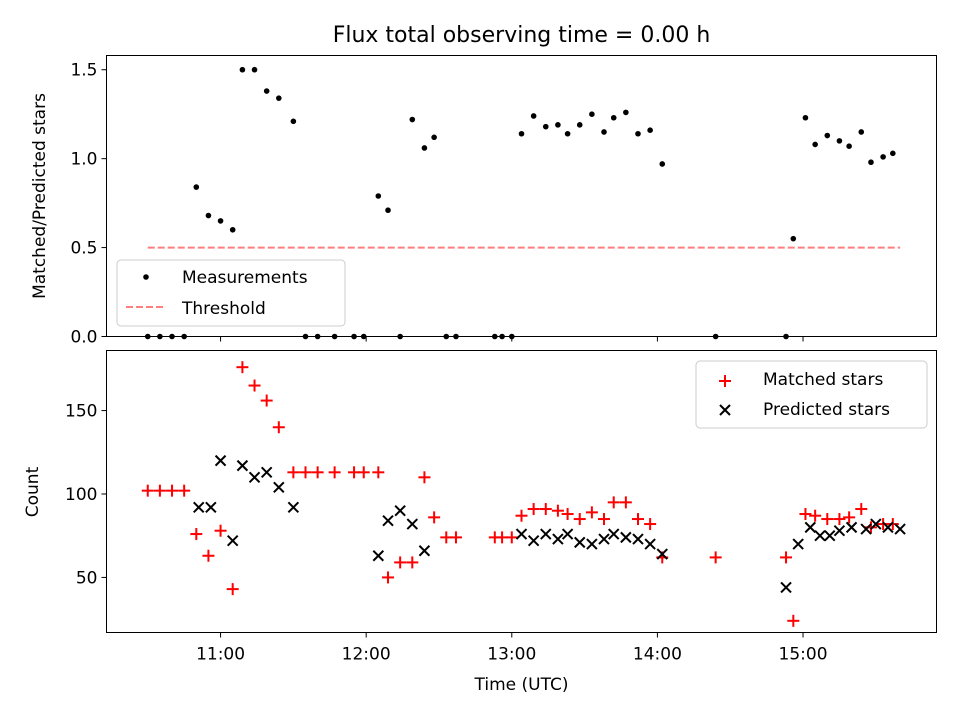 This screenshot has width=960, height=724. What do you see at coordinates (220, 655) in the screenshot?
I see `bottom-x-tick-label: 11:00` at bounding box center [220, 655].